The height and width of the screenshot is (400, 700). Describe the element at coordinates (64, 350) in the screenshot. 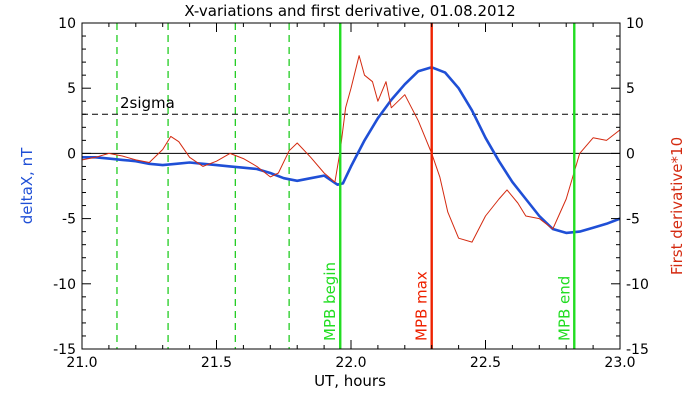

I see `left-tick-label: -15` at that location.